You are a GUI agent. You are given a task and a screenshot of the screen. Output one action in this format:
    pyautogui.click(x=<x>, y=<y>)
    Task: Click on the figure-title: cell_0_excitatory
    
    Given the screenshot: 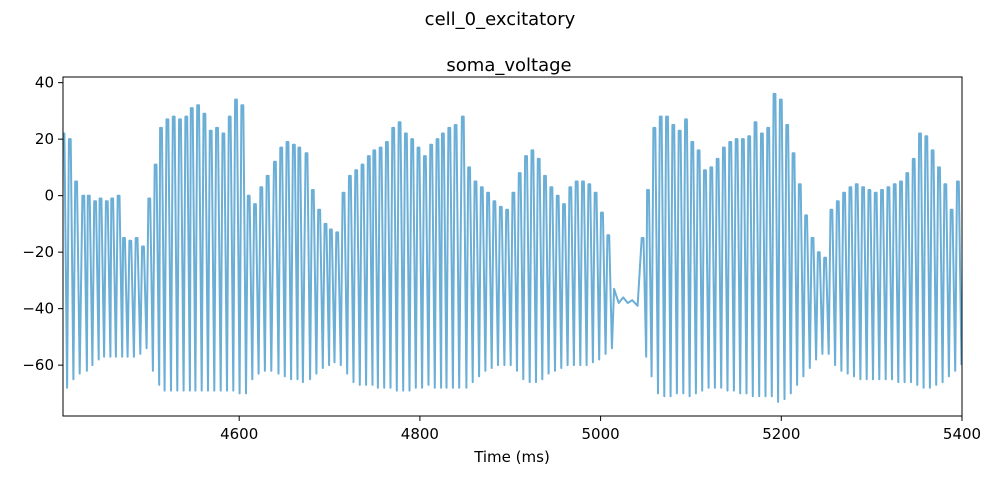 What is the action you would take?
    pyautogui.click(x=500, y=19)
    